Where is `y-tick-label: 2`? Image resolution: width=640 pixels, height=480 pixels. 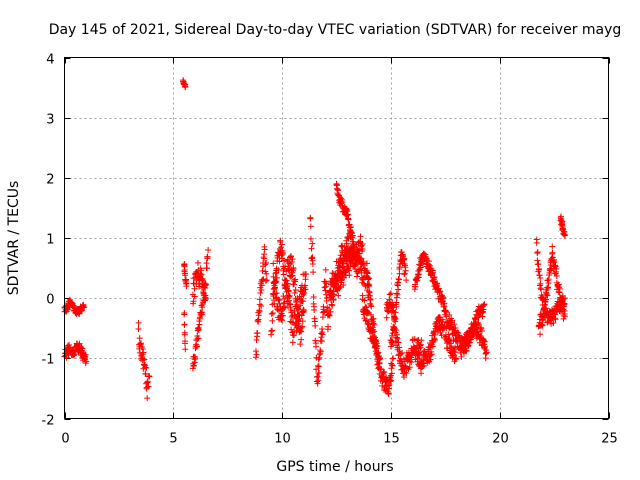
y-tick-label: 2 is located at coordinates (50, 180).